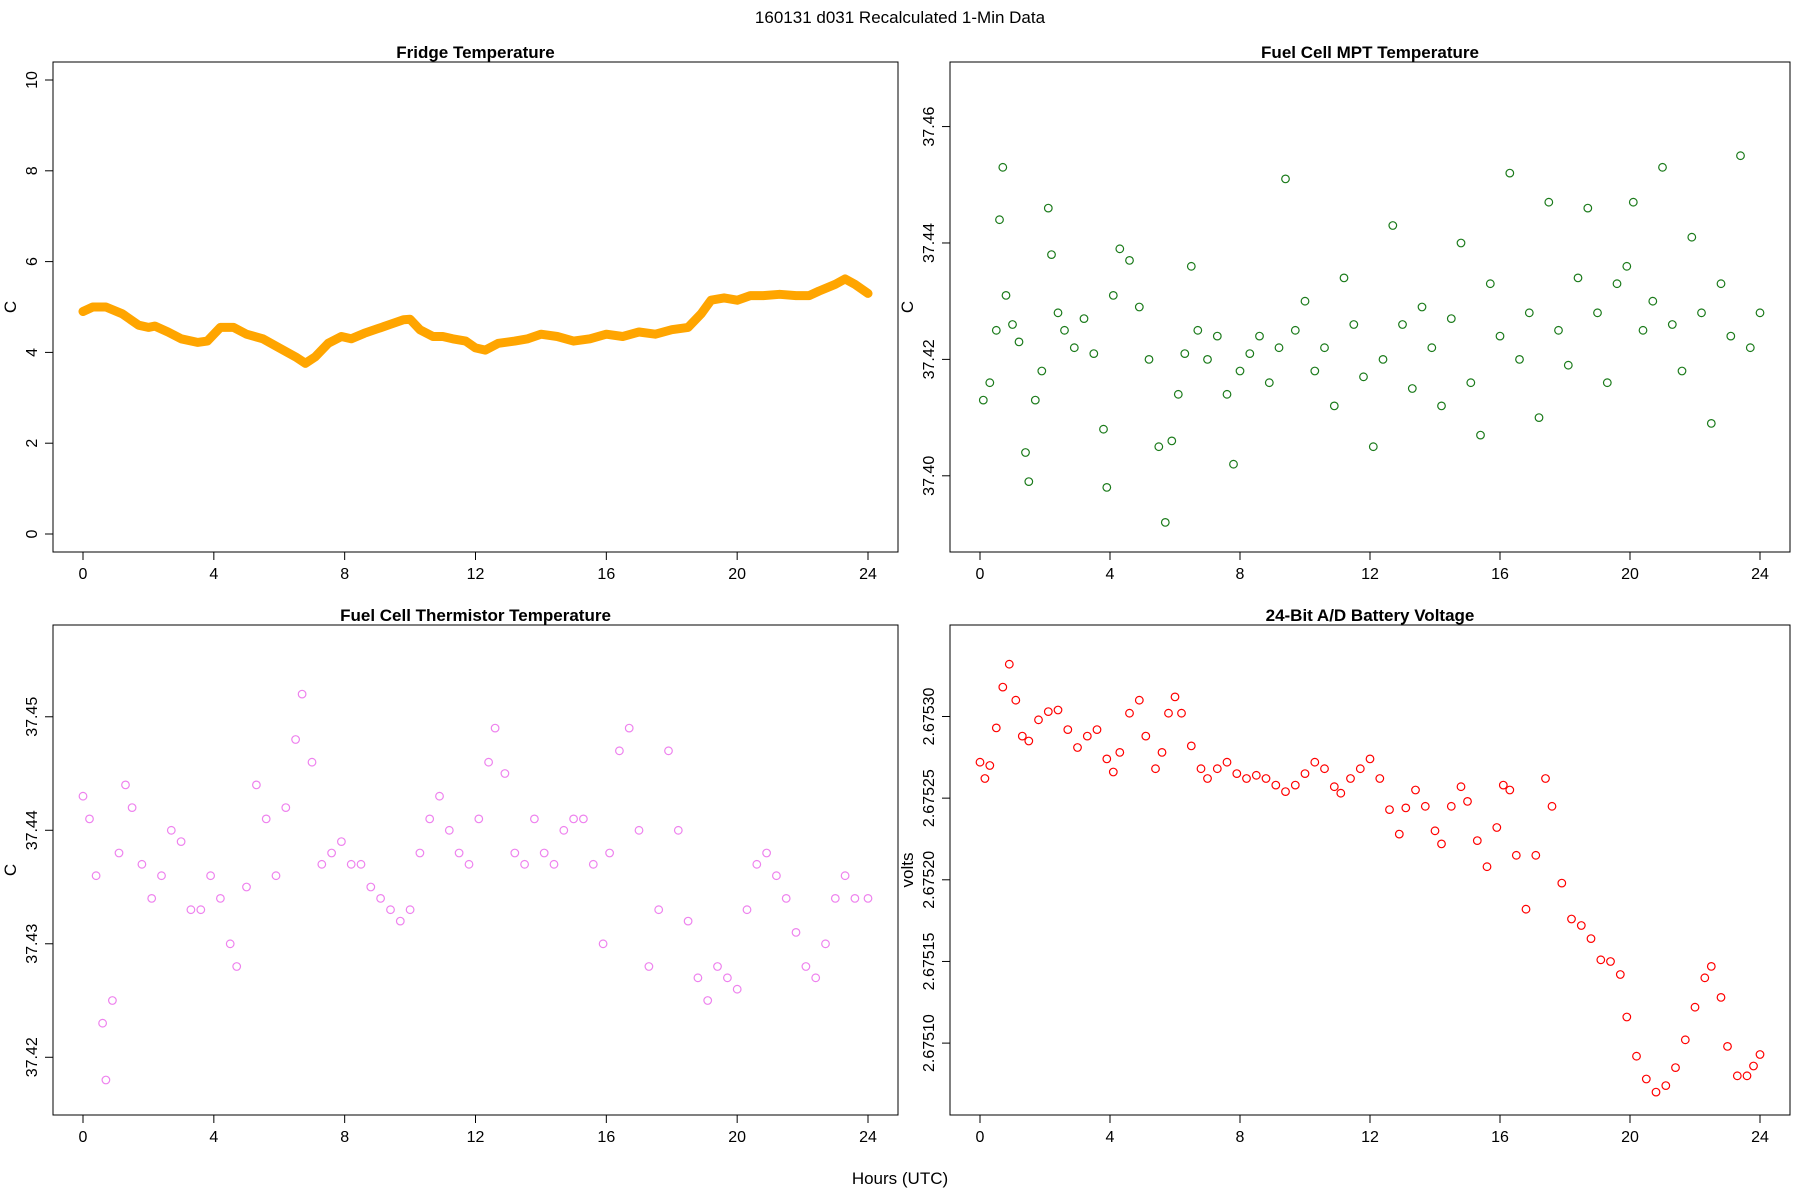  Describe the element at coordinates (929, 243) in the screenshot. I see `y-tick-label: 37.44` at that location.